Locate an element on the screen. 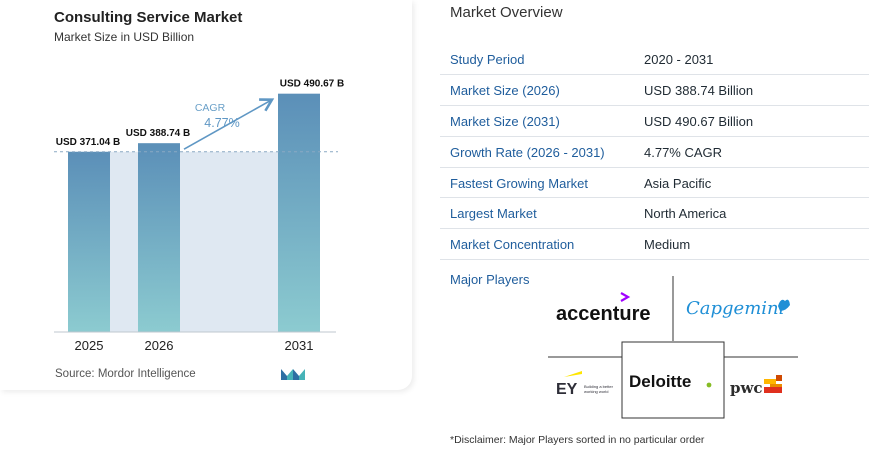 The image size is (870, 454). major-players-label: Major Players is located at coordinates (490, 279).